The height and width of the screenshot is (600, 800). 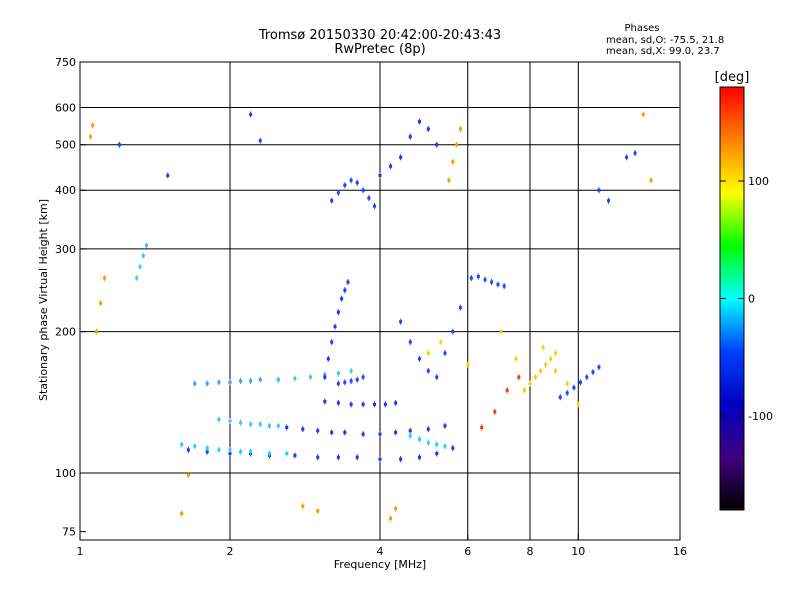 I want to click on chart-title: Tromsø 20150330 20:42:00-20:43:43, so click(x=379, y=35).